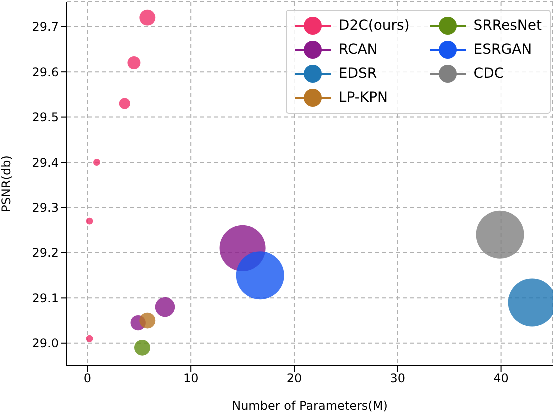  I want to click on y-axis-title: PSNR(db), so click(7, 184).